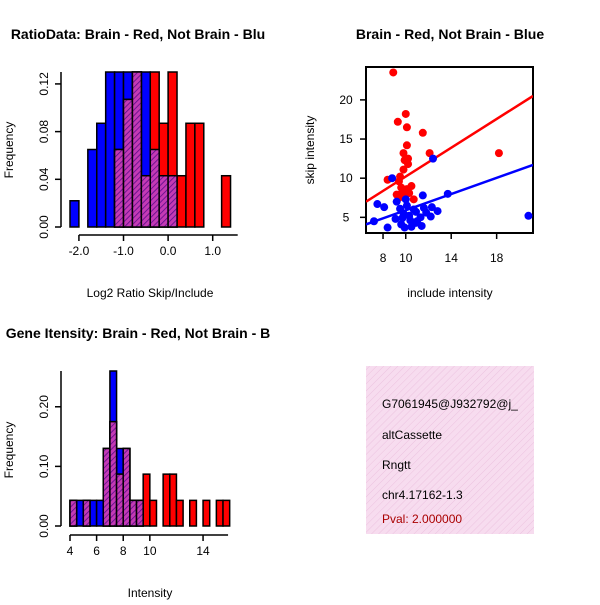  I want to click on scatter-y-tick-label: 15, so click(346, 139).